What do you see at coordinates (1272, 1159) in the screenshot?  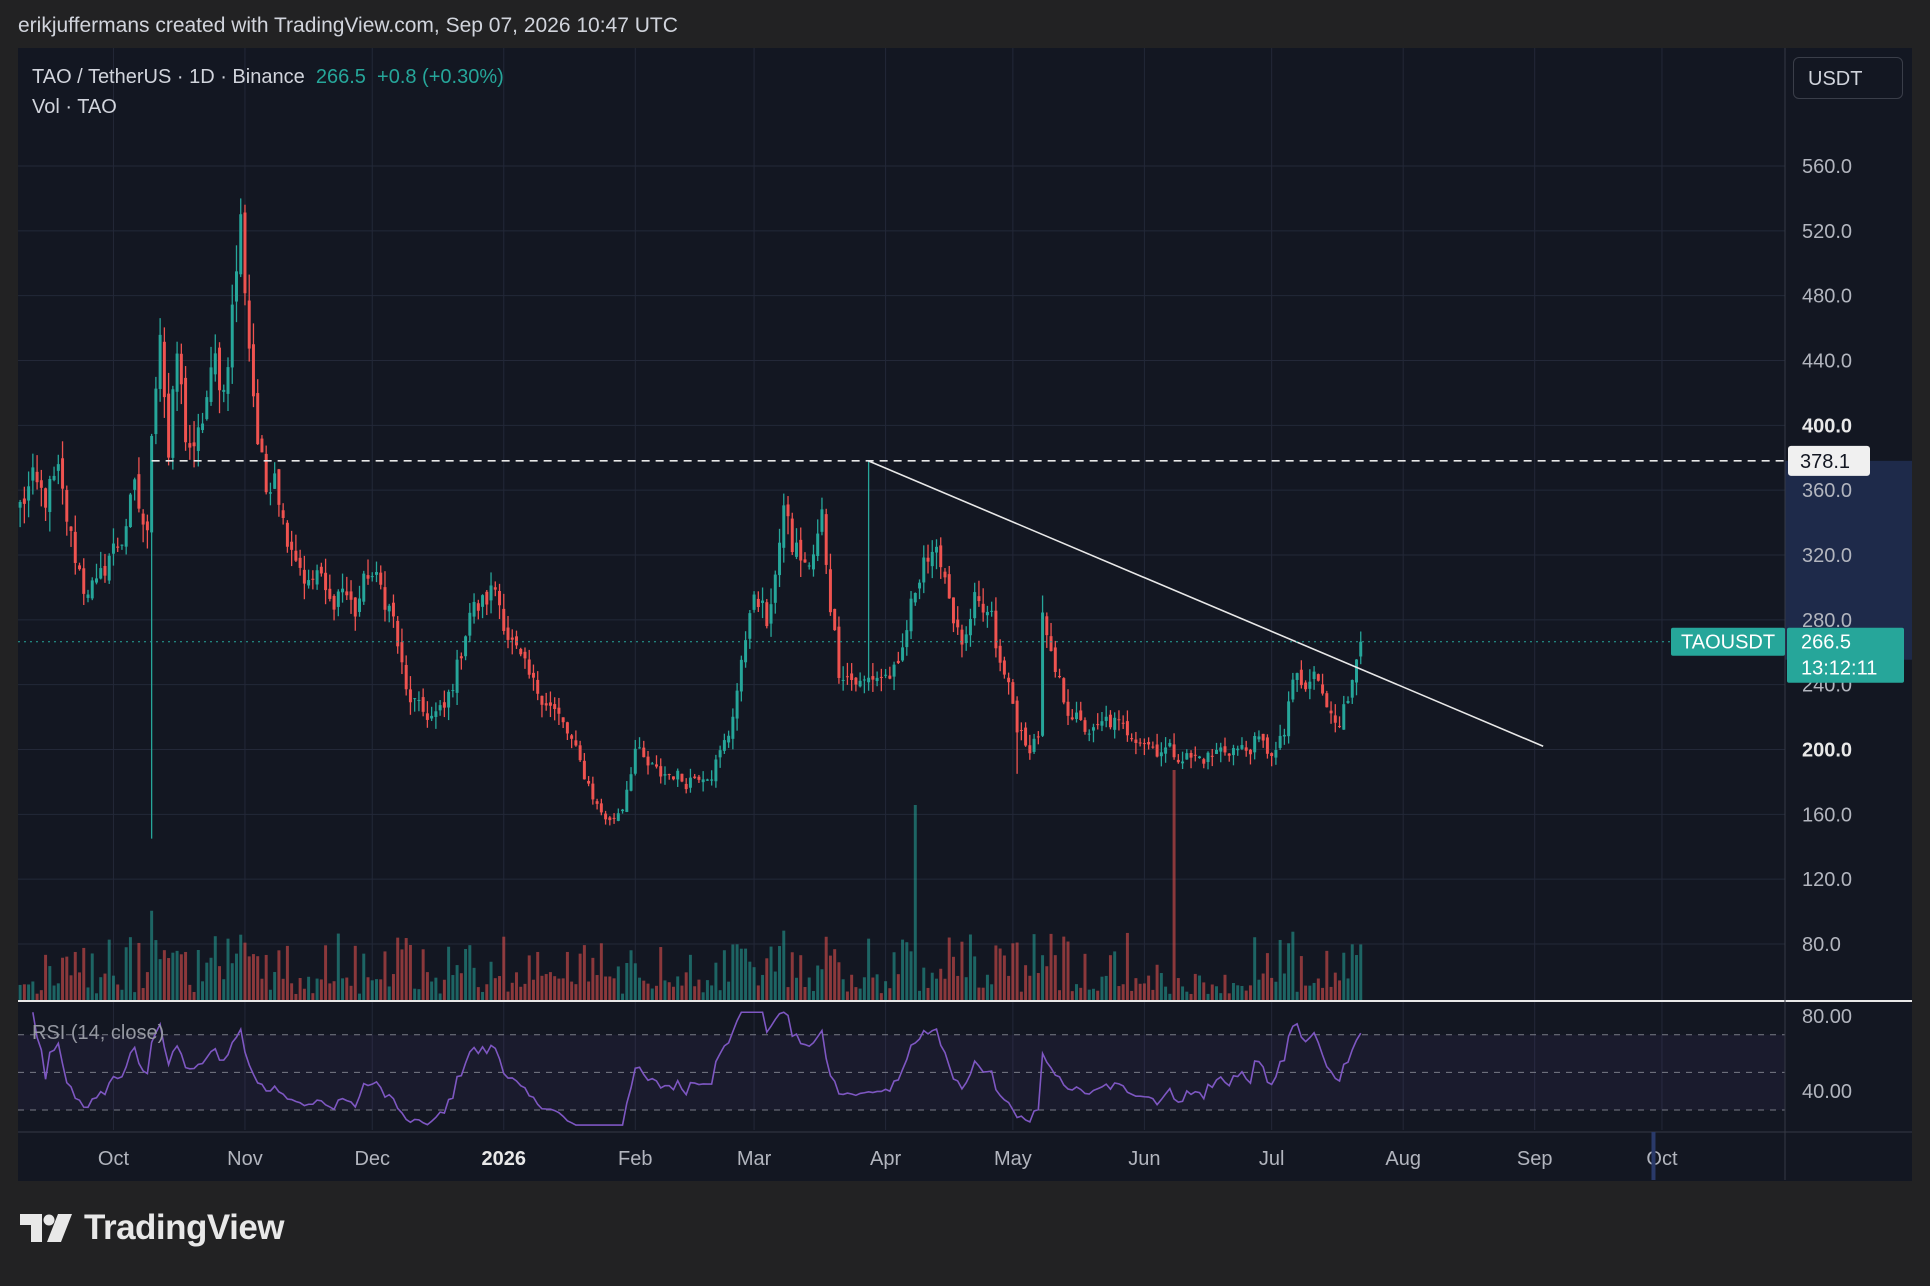 I see `time-tick-label: Jul` at bounding box center [1272, 1159].